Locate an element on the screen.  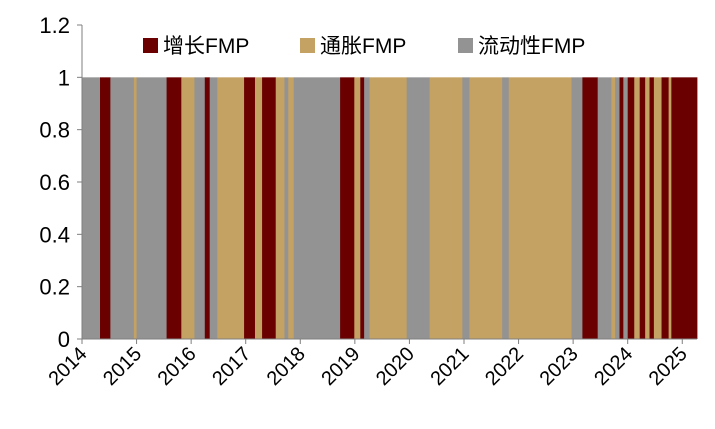
x-tick-label: 2014 is located at coordinates (68, 366).